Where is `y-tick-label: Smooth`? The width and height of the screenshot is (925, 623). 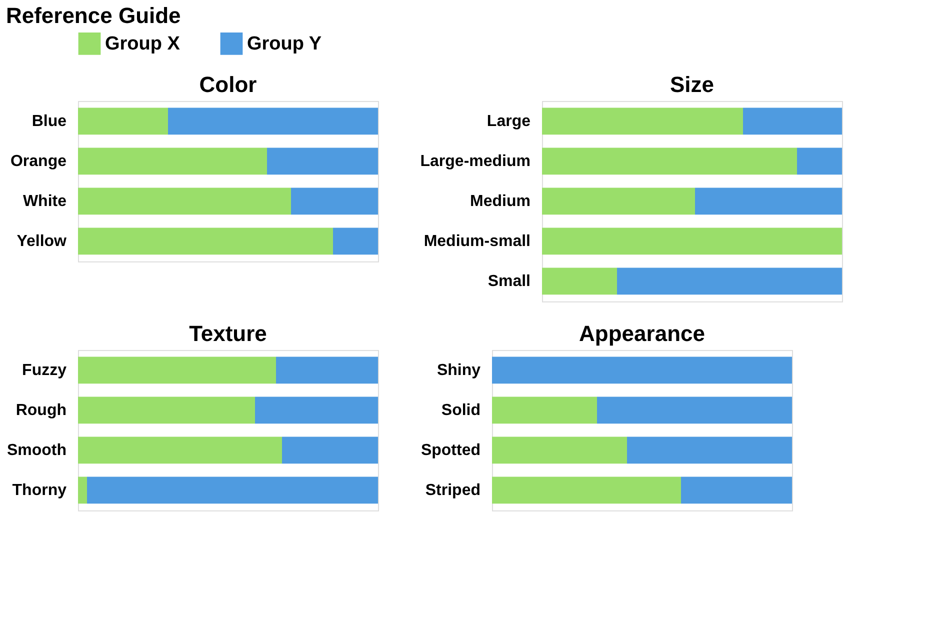
y-tick-label: Smooth is located at coordinates (36, 451).